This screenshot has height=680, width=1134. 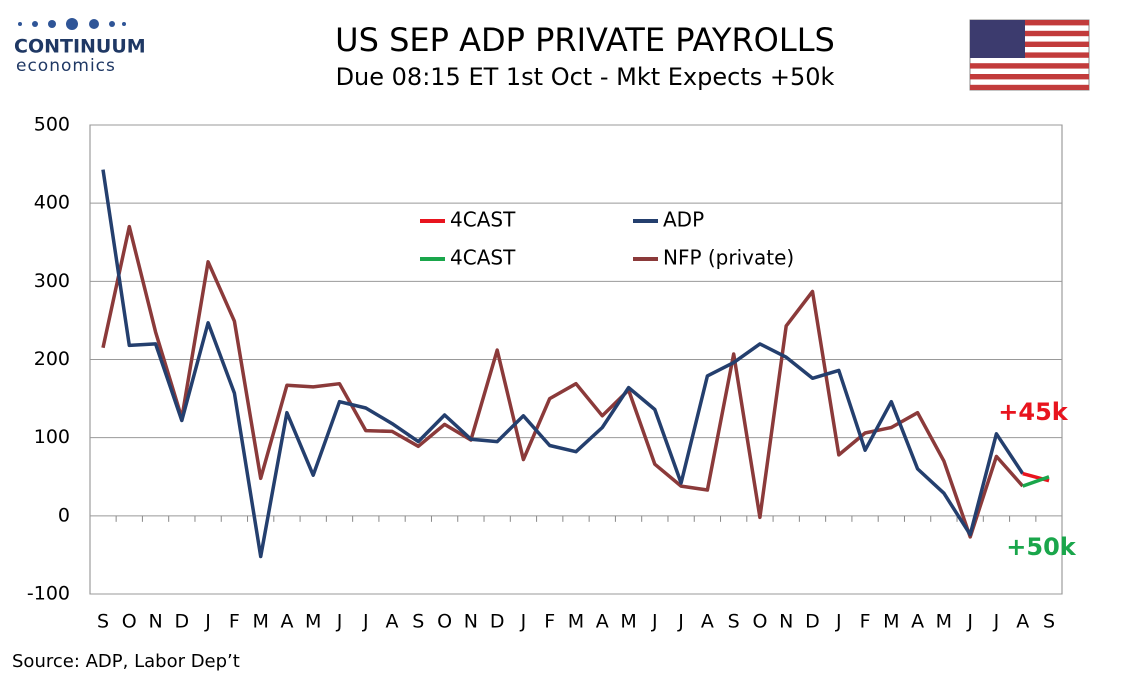 I want to click on logo-name: CONTINUUM, so click(x=80, y=47).